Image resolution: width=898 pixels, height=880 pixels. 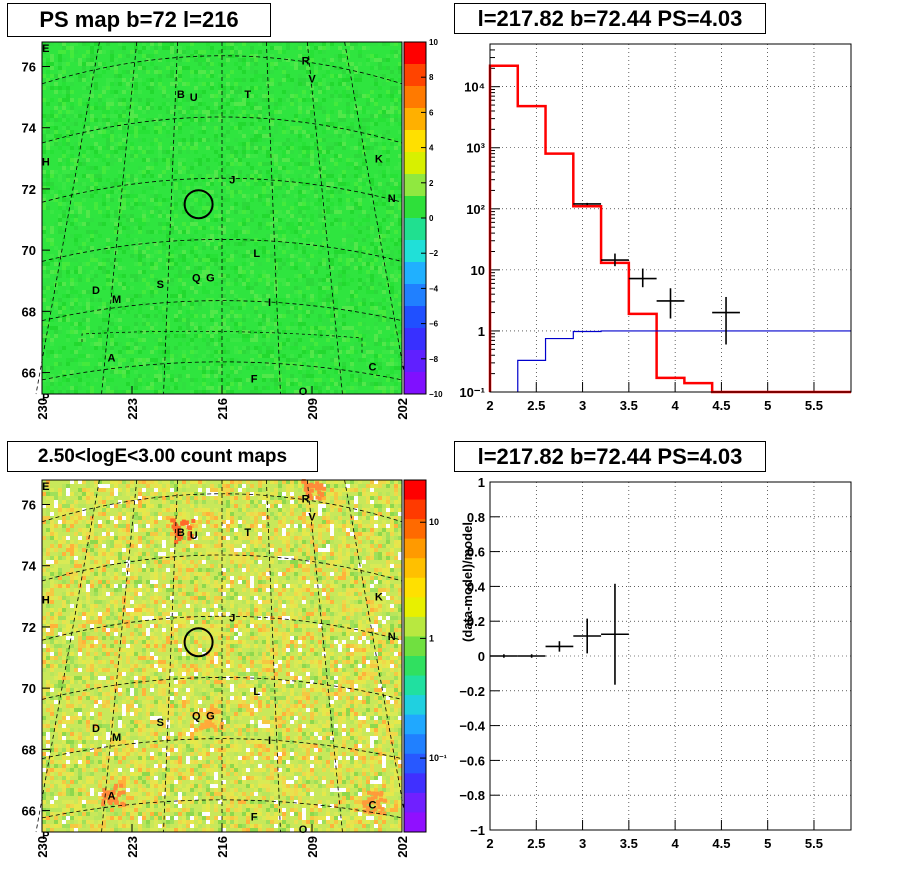 What do you see at coordinates (472, 691) in the screenshot?
I see `y-tick-label-6: −0.2` at bounding box center [472, 691].